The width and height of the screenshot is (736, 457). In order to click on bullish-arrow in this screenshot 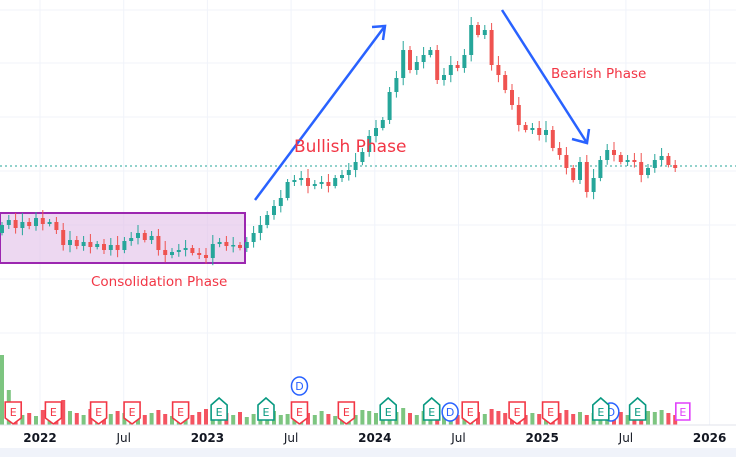, I will do `click(320, 112)`.